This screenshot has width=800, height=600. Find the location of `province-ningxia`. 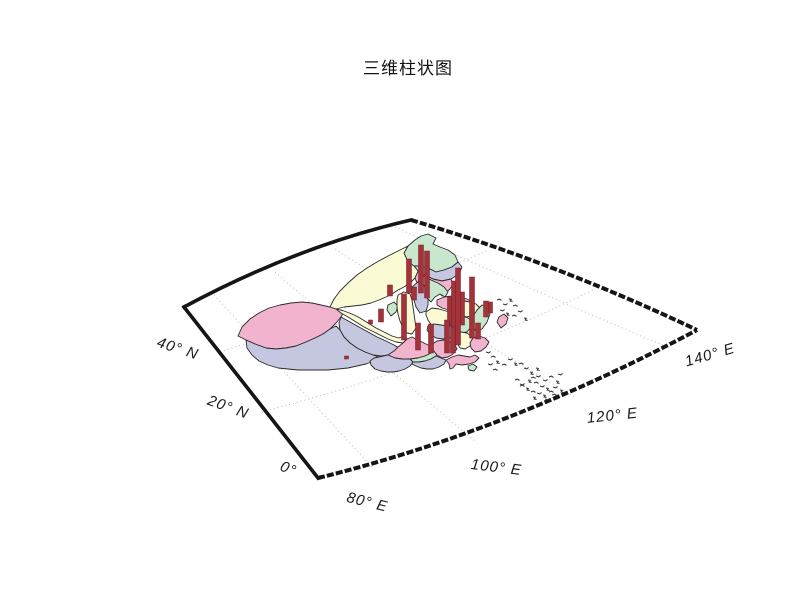

province-ningxia is located at coordinates (392, 309).